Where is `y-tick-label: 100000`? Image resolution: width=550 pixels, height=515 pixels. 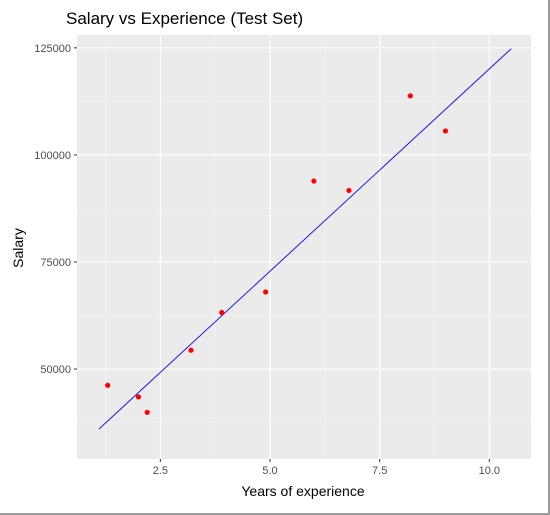 y-tick-label: 100000 is located at coordinates (52, 156).